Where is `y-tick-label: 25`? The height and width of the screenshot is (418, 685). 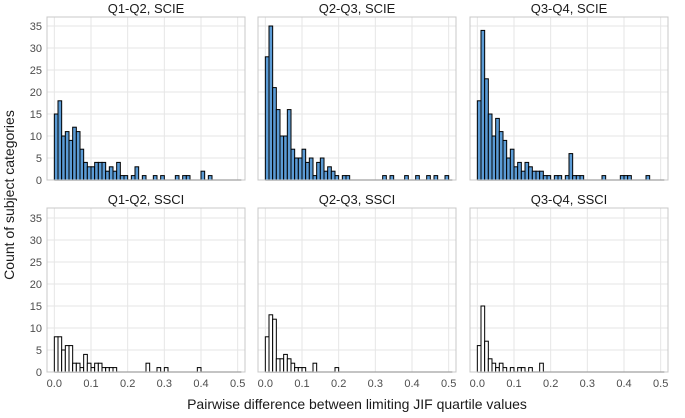
y-tick-label: 25 is located at coordinates (36, 263).